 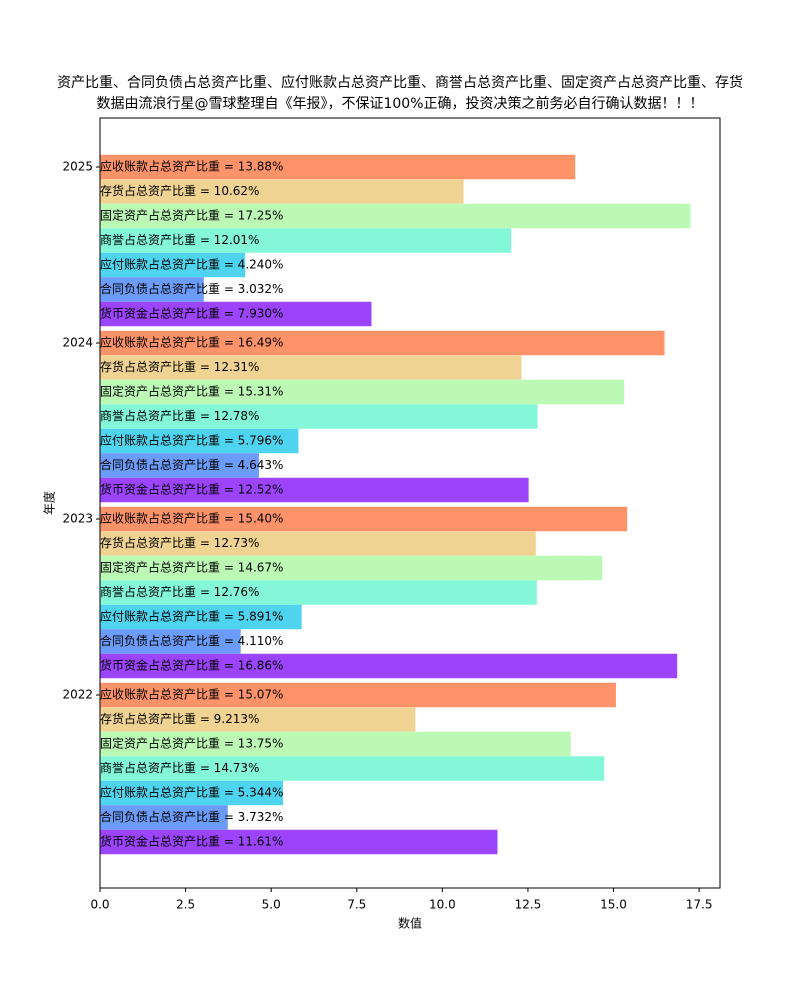 I want to click on data-label: 合同负债占总资产比重 = 4.643%, so click(x=191, y=464).